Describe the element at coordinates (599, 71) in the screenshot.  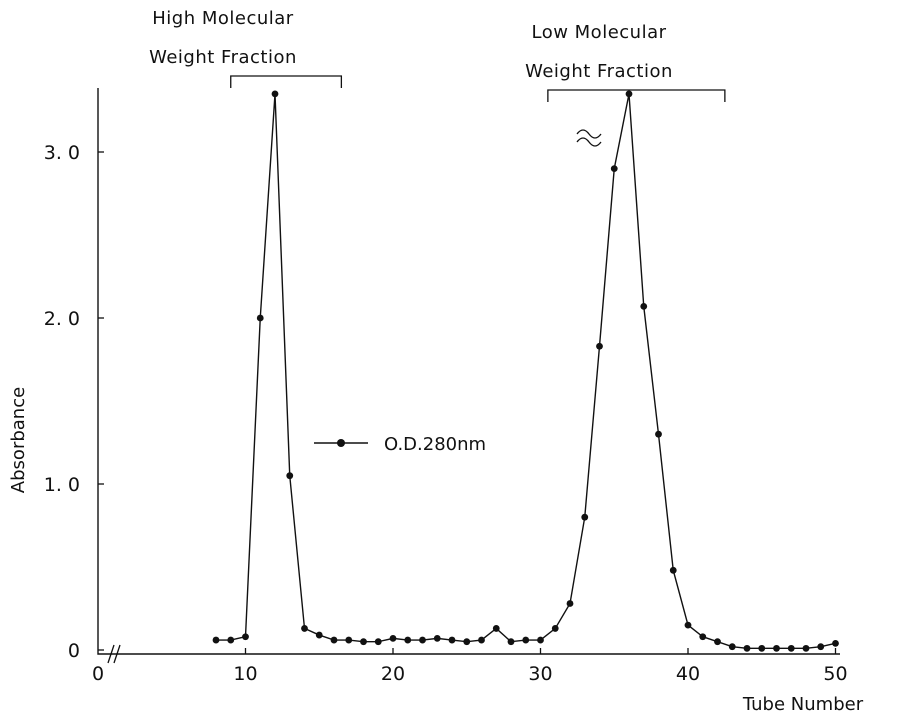
I see `low-mw-label-line2: Weight Fraction` at that location.